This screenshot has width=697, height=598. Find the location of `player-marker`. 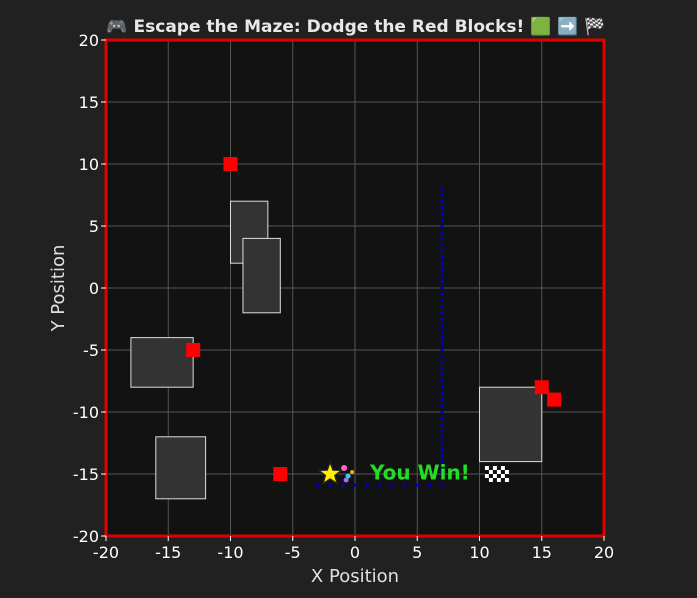

player-marker is located at coordinates (335, 472).